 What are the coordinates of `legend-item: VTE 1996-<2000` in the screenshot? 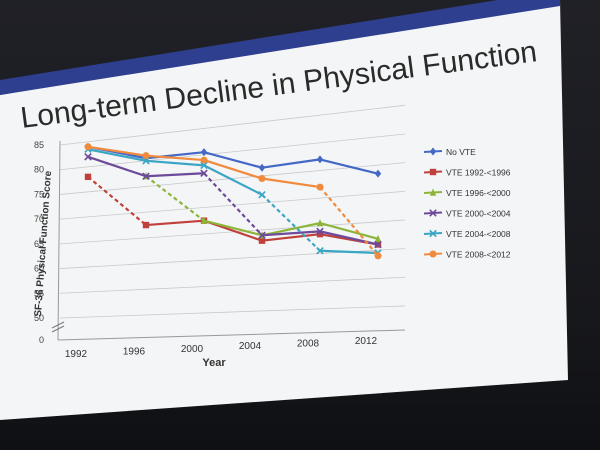 It's located at (467, 193).